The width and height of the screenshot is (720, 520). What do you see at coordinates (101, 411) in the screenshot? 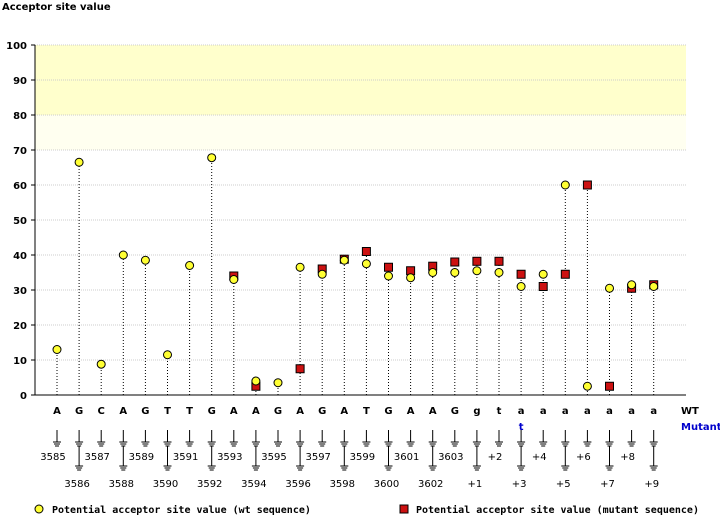
I see `wt-base: C` at bounding box center [101, 411].